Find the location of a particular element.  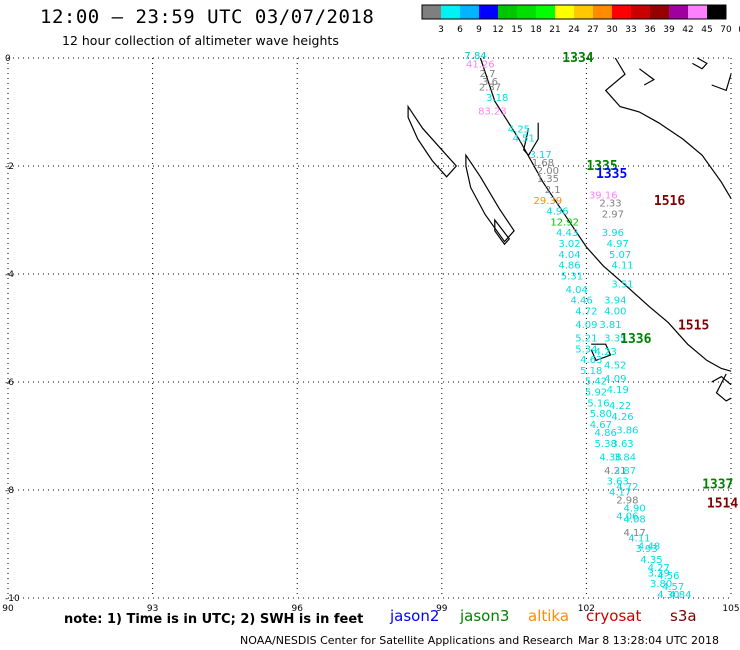

wave-height-point: 12.92 is located at coordinates (564, 222).